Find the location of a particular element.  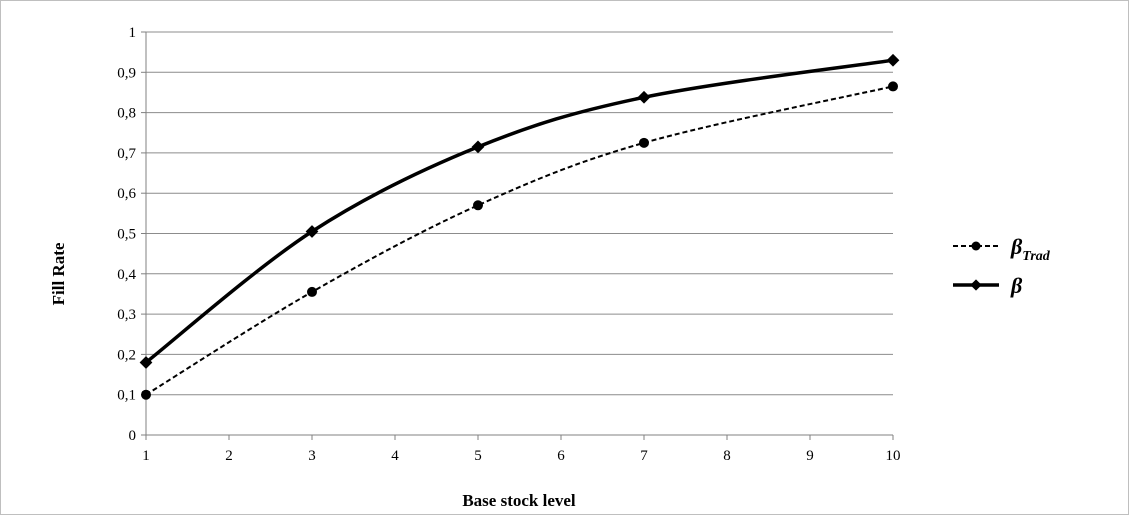

legend-label-beta-trad: βTrad is located at coordinates (1030, 249).